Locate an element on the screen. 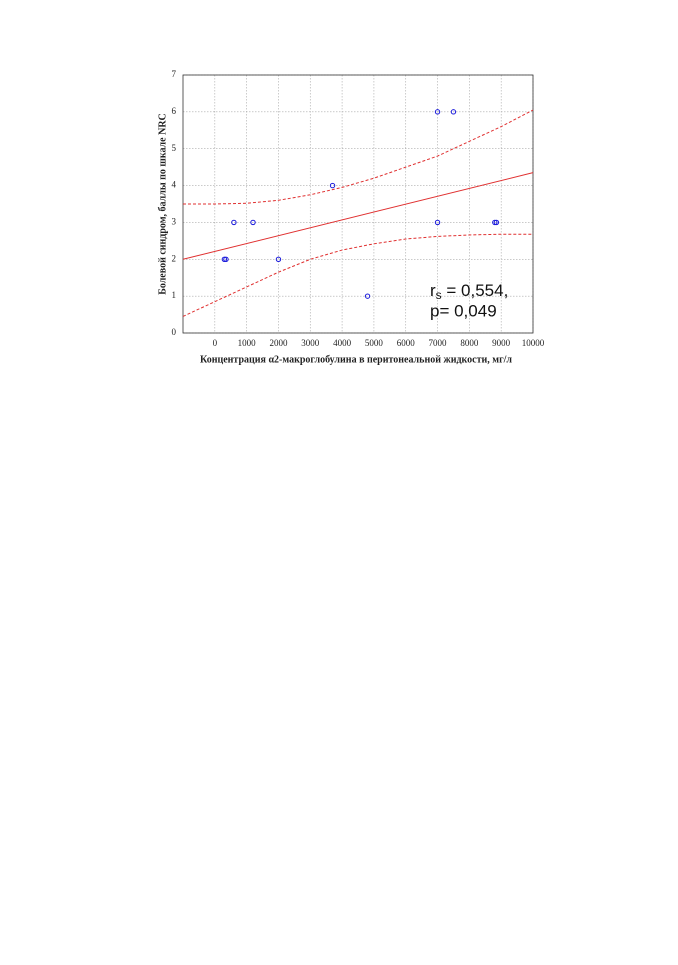 Image resolution: width=678 pixels, height=965 pixels. x-tick-label: 4000 is located at coordinates (342, 343).